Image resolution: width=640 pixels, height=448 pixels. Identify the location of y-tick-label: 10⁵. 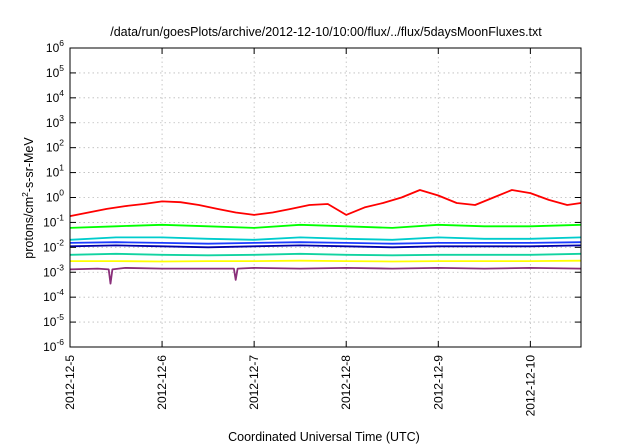
(55, 71).